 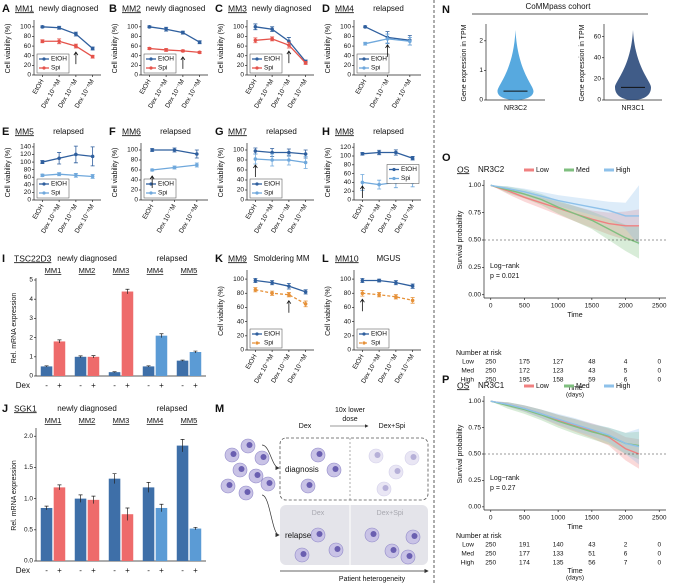 What do you see at coordinates (558, 371) in the screenshot?
I see `risk-value: 123` at bounding box center [558, 371].